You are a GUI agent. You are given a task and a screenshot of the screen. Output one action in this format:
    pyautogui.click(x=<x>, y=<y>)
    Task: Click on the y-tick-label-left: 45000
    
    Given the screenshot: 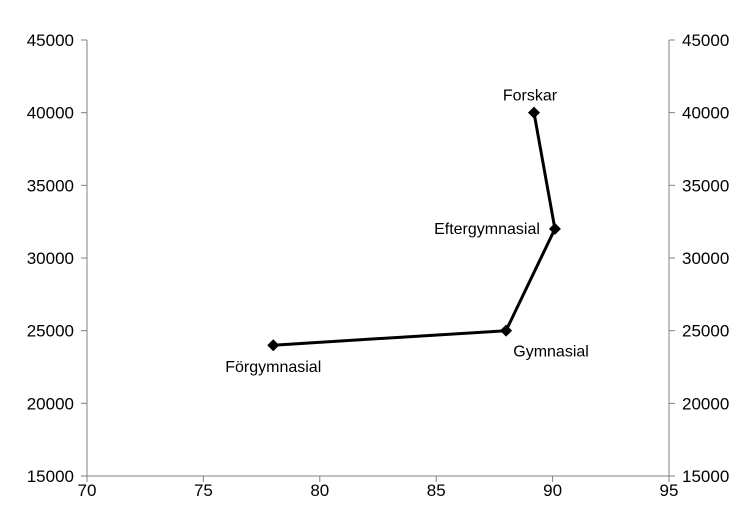 What is the action you would take?
    pyautogui.click(x=50, y=40)
    